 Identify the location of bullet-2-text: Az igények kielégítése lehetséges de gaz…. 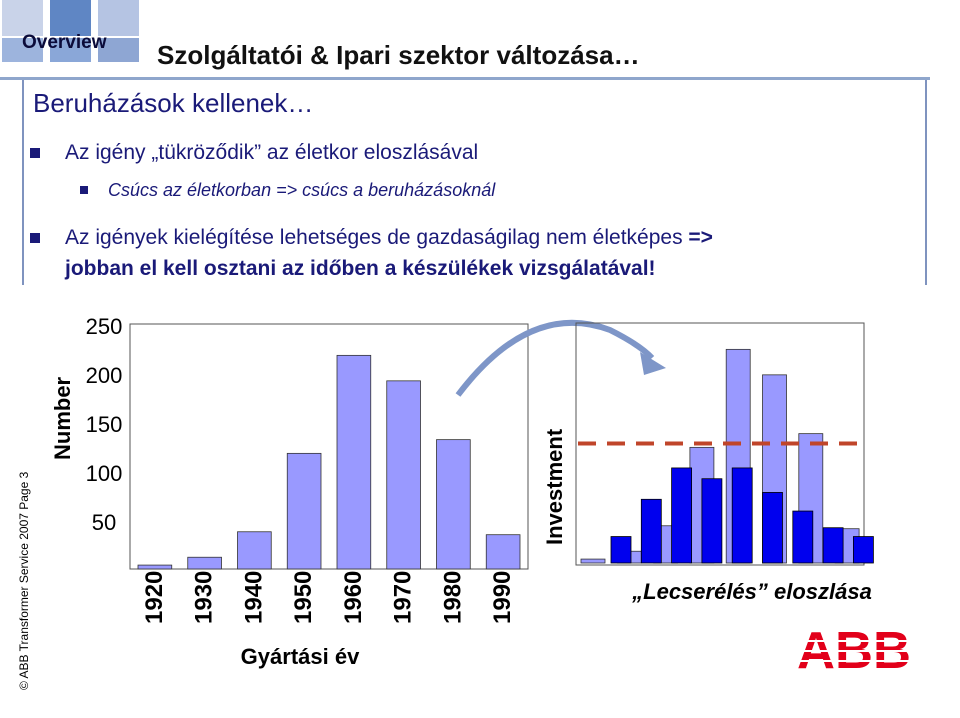
(377, 237).